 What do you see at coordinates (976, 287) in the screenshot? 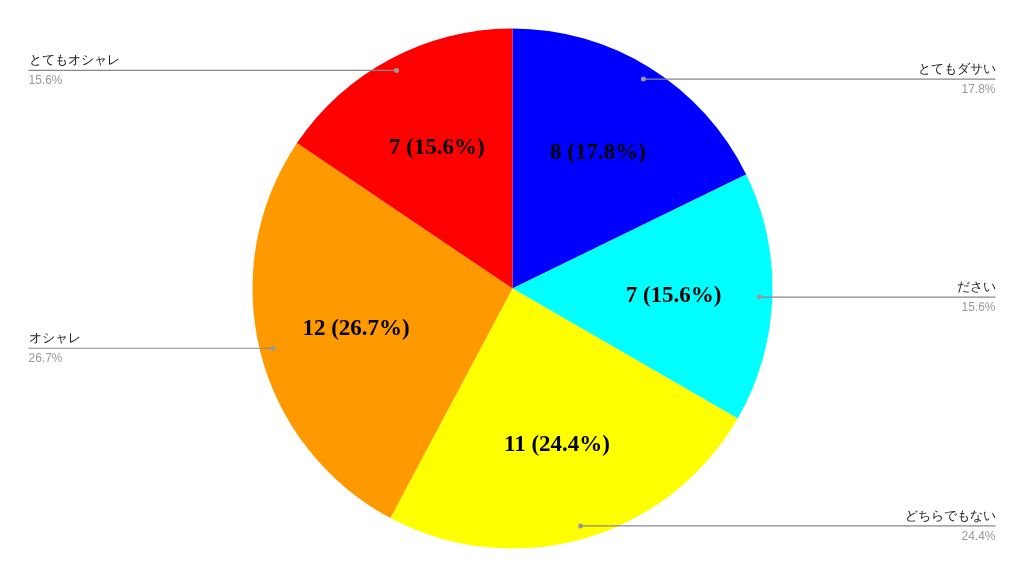
I see `slice-label: ださい` at bounding box center [976, 287].